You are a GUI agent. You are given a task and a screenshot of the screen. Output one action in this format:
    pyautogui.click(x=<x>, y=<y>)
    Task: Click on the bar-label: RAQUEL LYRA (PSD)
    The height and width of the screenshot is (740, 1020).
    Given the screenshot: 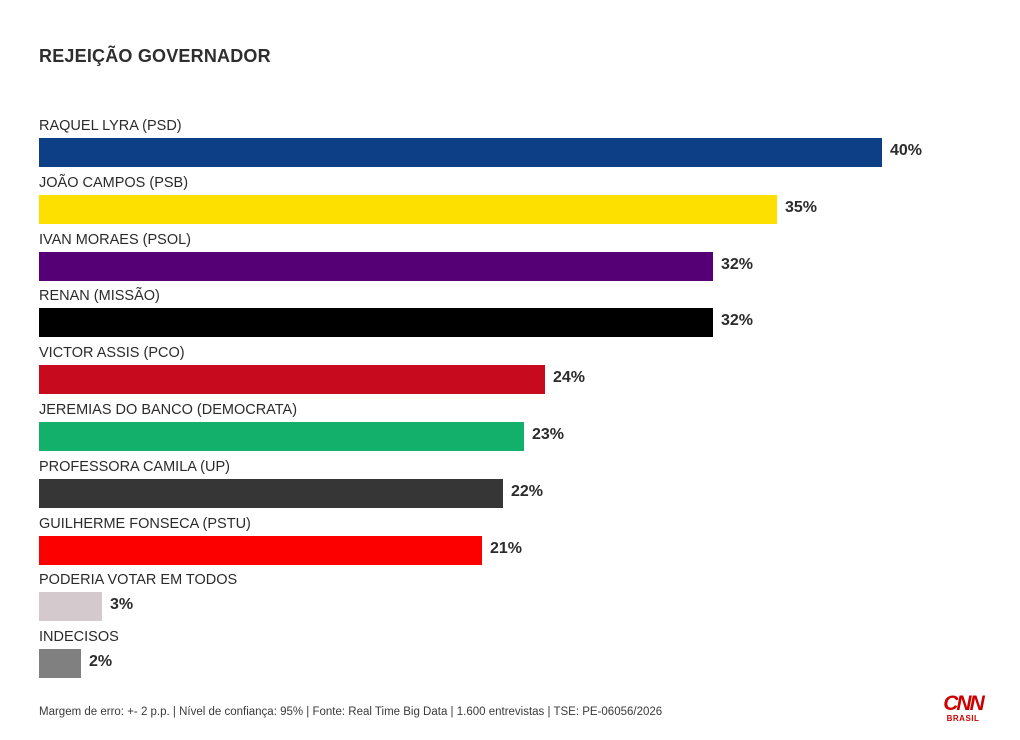 What is the action you would take?
    pyautogui.click(x=110, y=126)
    